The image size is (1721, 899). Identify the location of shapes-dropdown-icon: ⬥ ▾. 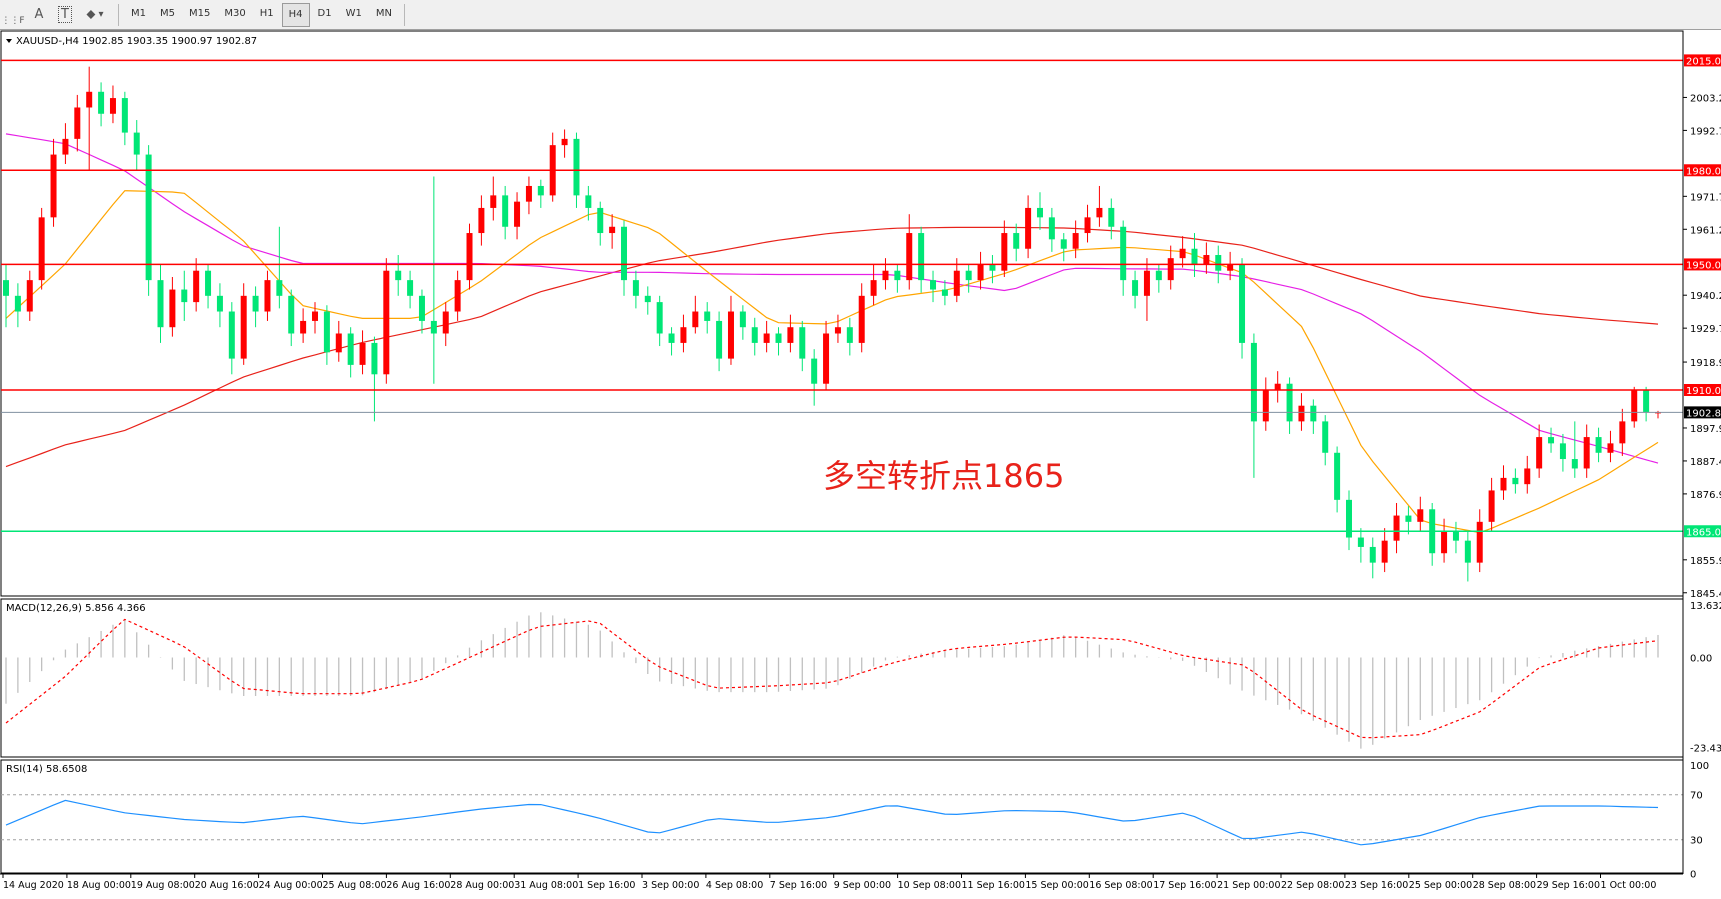
(95, 14).